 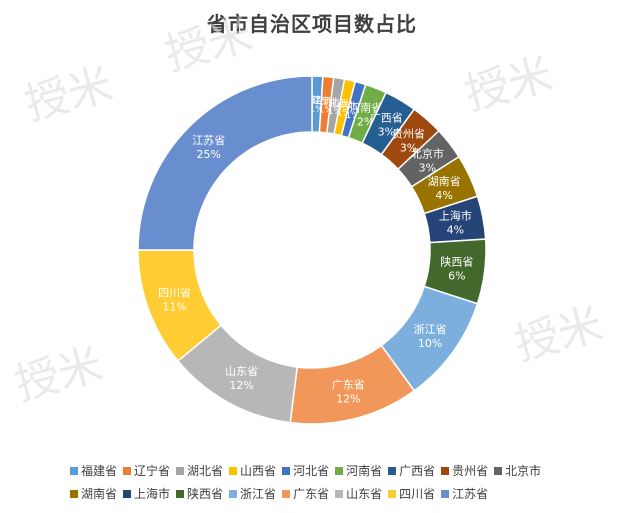 What do you see at coordinates (365, 107) in the screenshot?
I see `slice-category-label: 河南省` at bounding box center [365, 107].